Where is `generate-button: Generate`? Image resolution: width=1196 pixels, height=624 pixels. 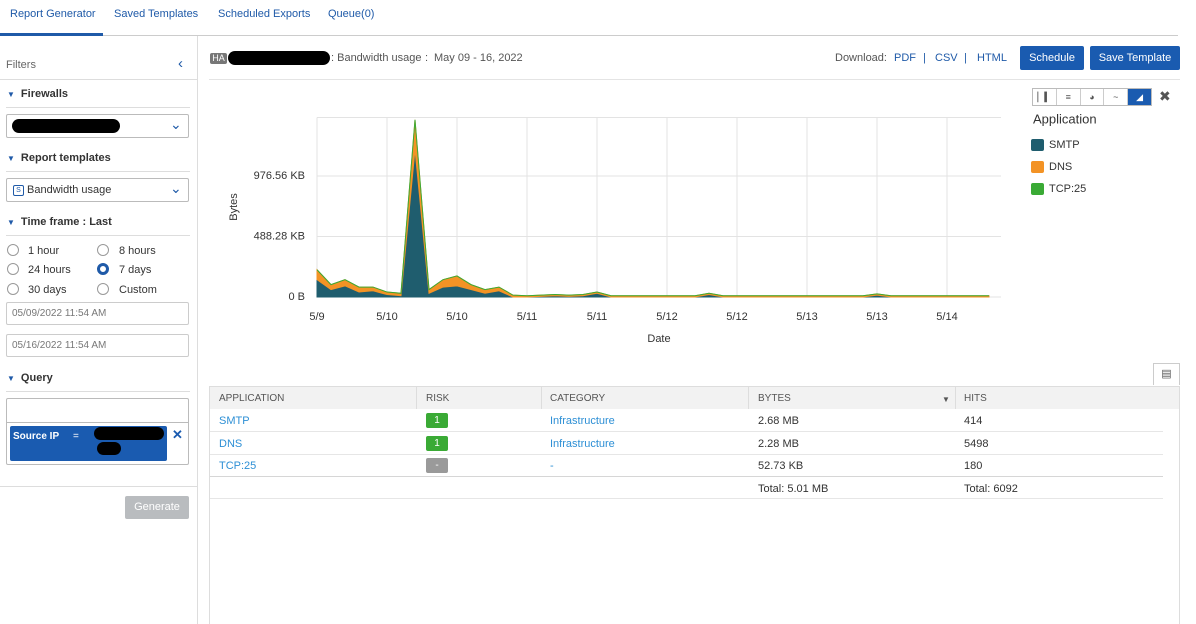 generate-button: Generate is located at coordinates (157, 507).